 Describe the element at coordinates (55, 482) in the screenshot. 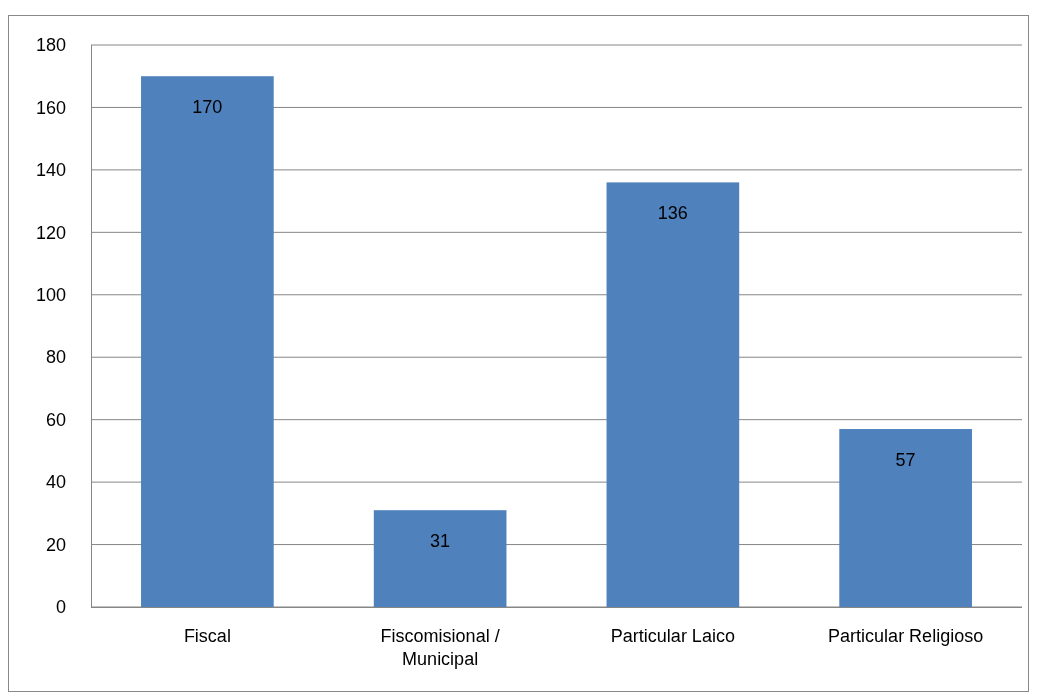

I see `y-tick-label: 40` at that location.